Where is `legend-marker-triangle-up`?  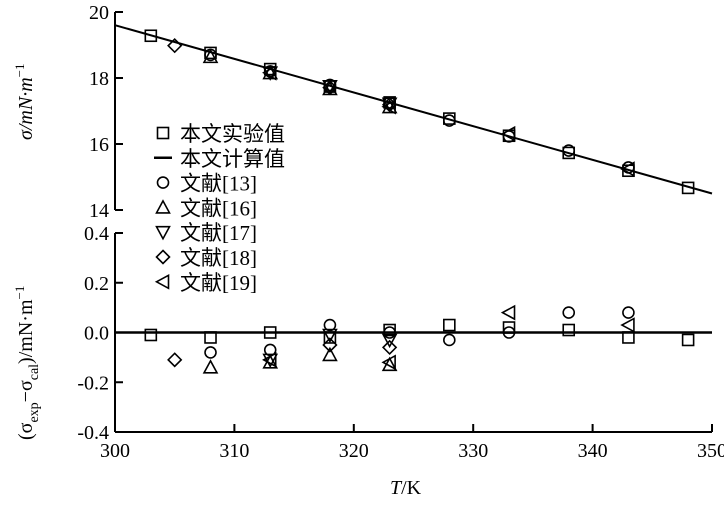
legend-marker-triangle-up is located at coordinates (163, 206).